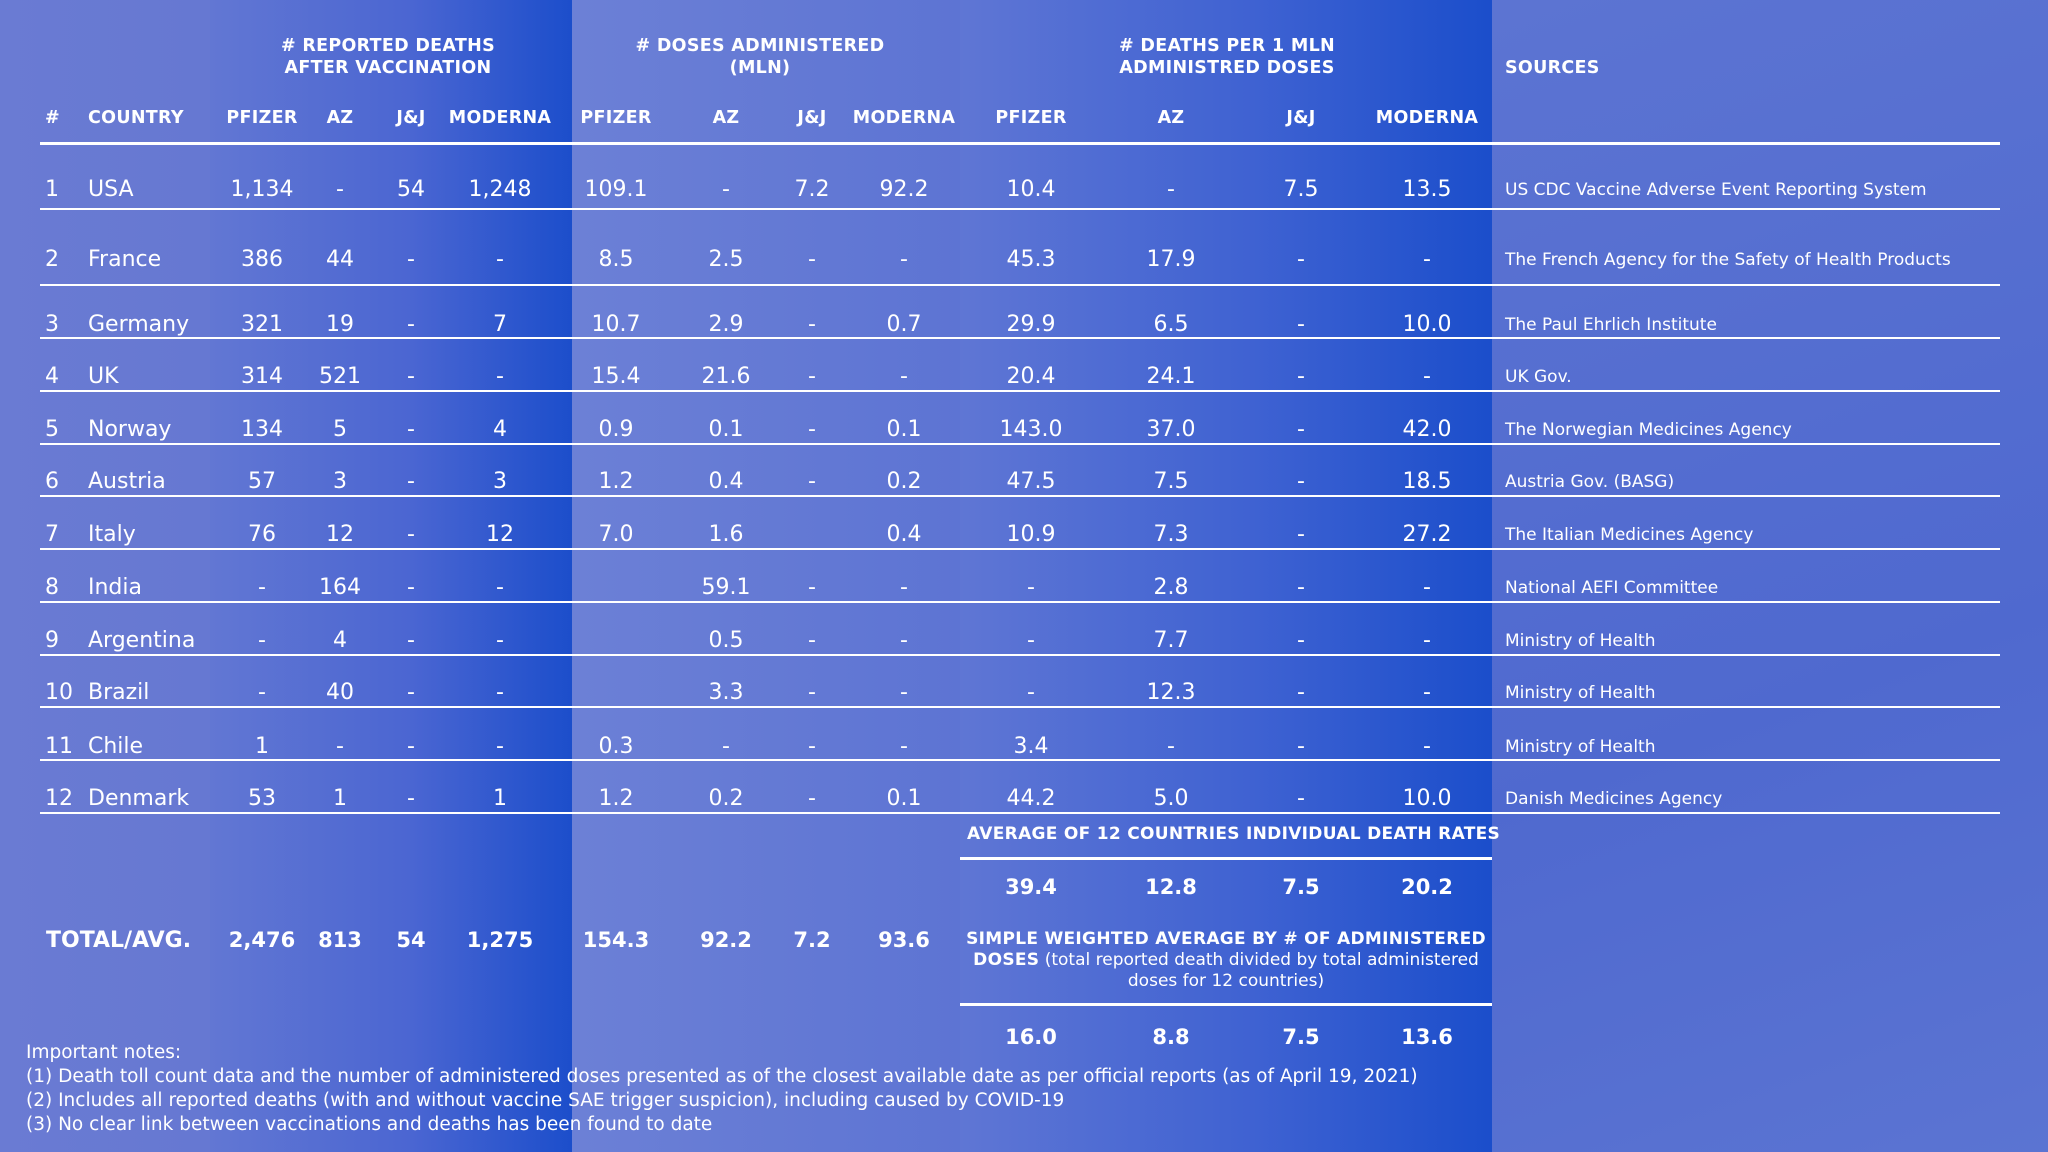  I want to click on row-number: 11, so click(59, 746).